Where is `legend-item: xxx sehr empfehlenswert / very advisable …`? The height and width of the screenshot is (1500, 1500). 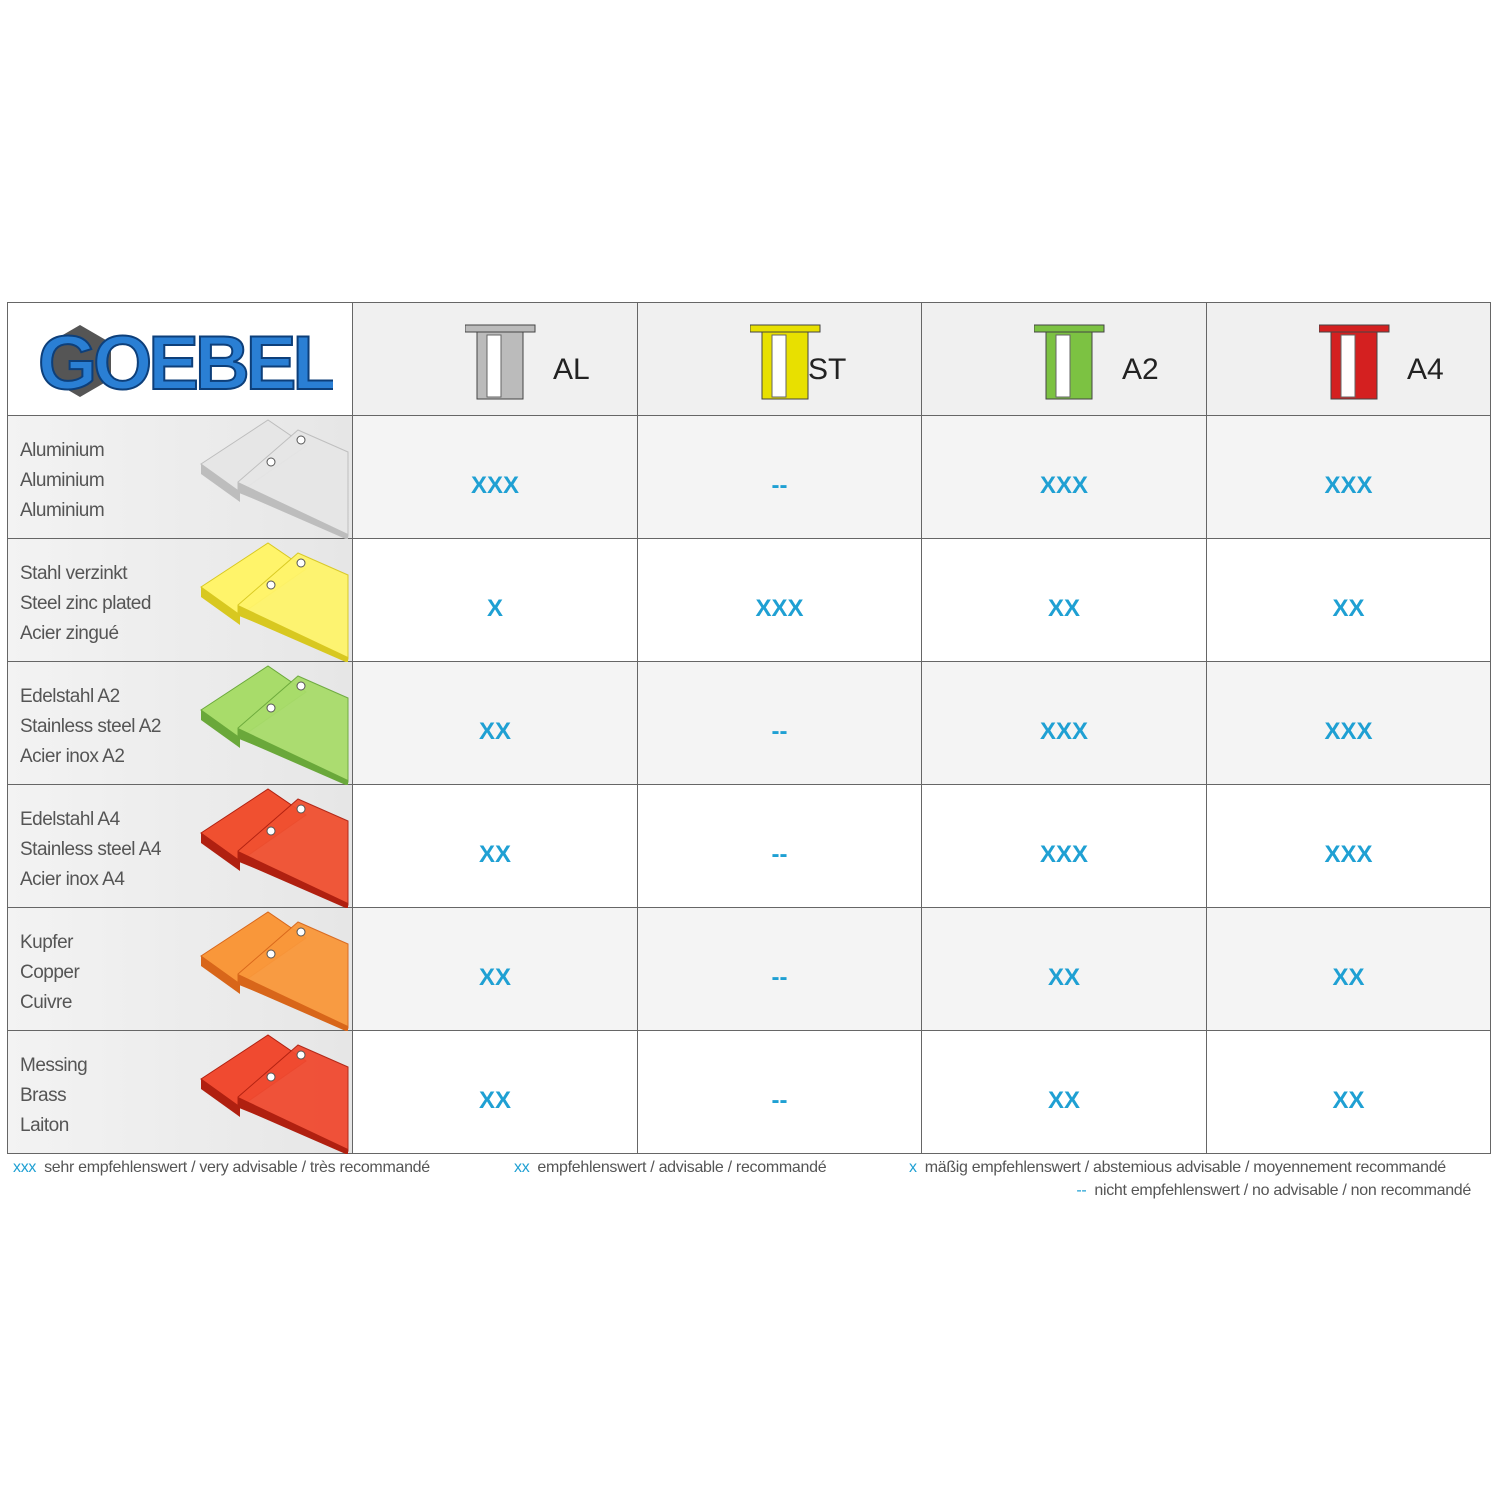
legend-item: xxx sehr empfehlenswert / very advisable … is located at coordinates (221, 1168).